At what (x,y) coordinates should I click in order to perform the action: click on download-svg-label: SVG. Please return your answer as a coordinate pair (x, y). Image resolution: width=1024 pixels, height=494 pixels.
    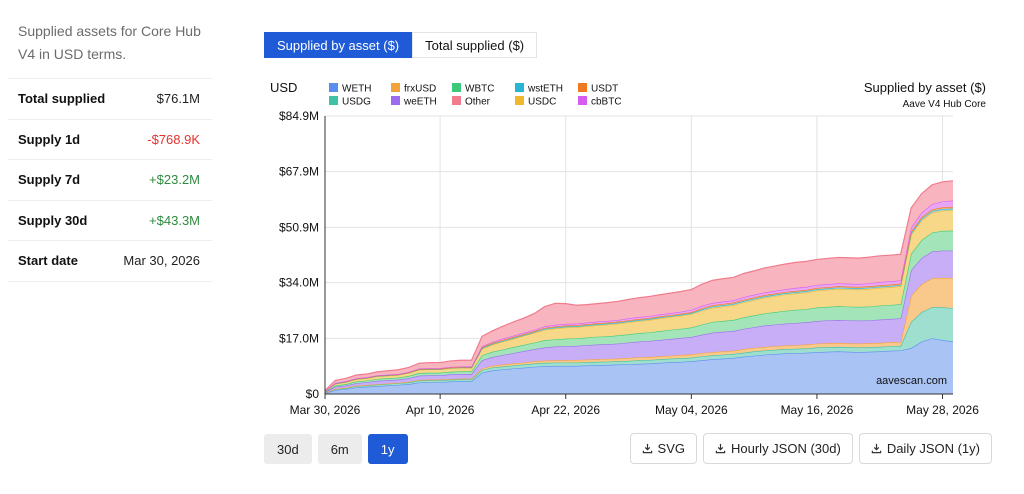
    Looking at the image, I should click on (671, 448).